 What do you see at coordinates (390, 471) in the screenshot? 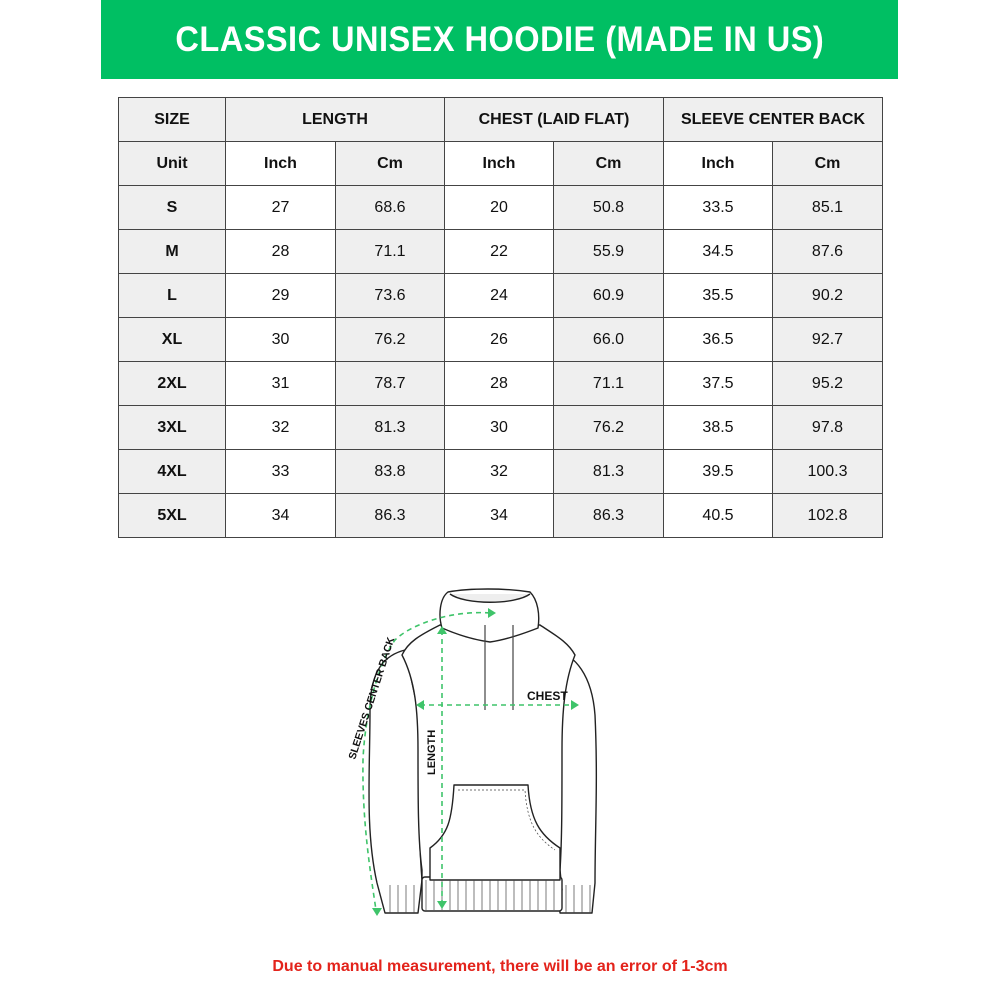
I see `value-cell: 83.8` at bounding box center [390, 471].